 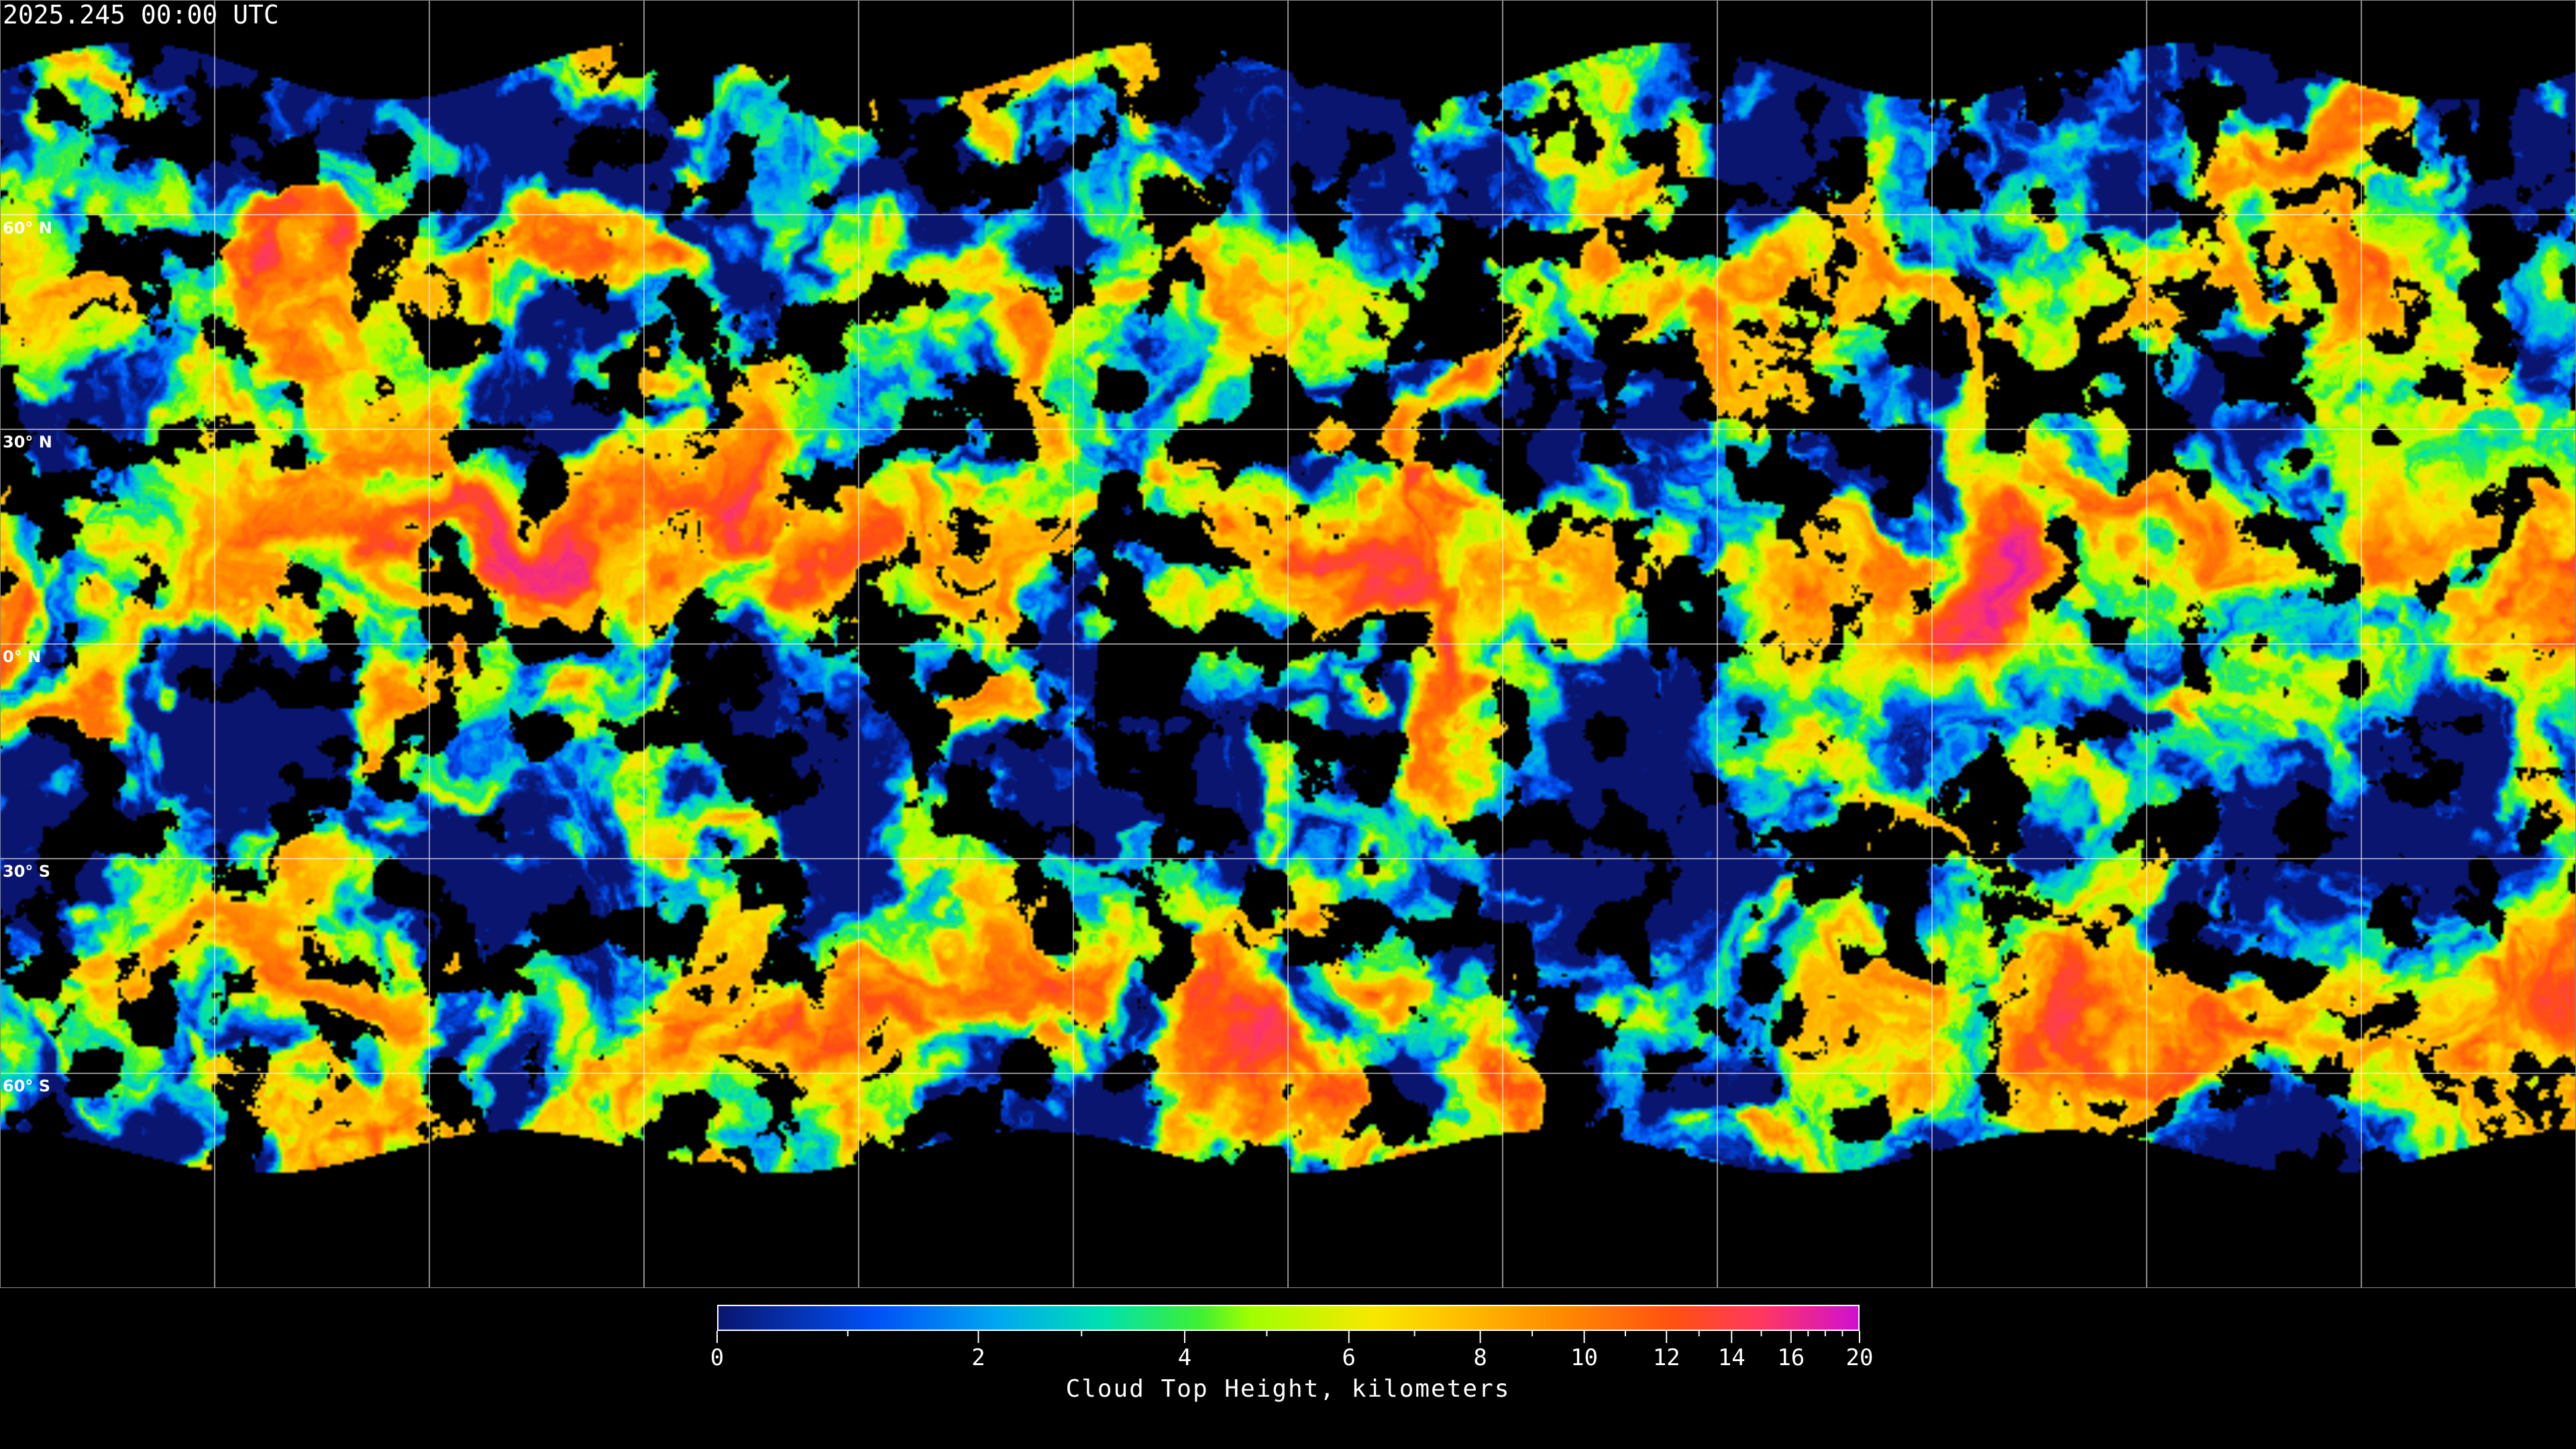 I want to click on lat-label-0n: 0° N, so click(x=22, y=656).